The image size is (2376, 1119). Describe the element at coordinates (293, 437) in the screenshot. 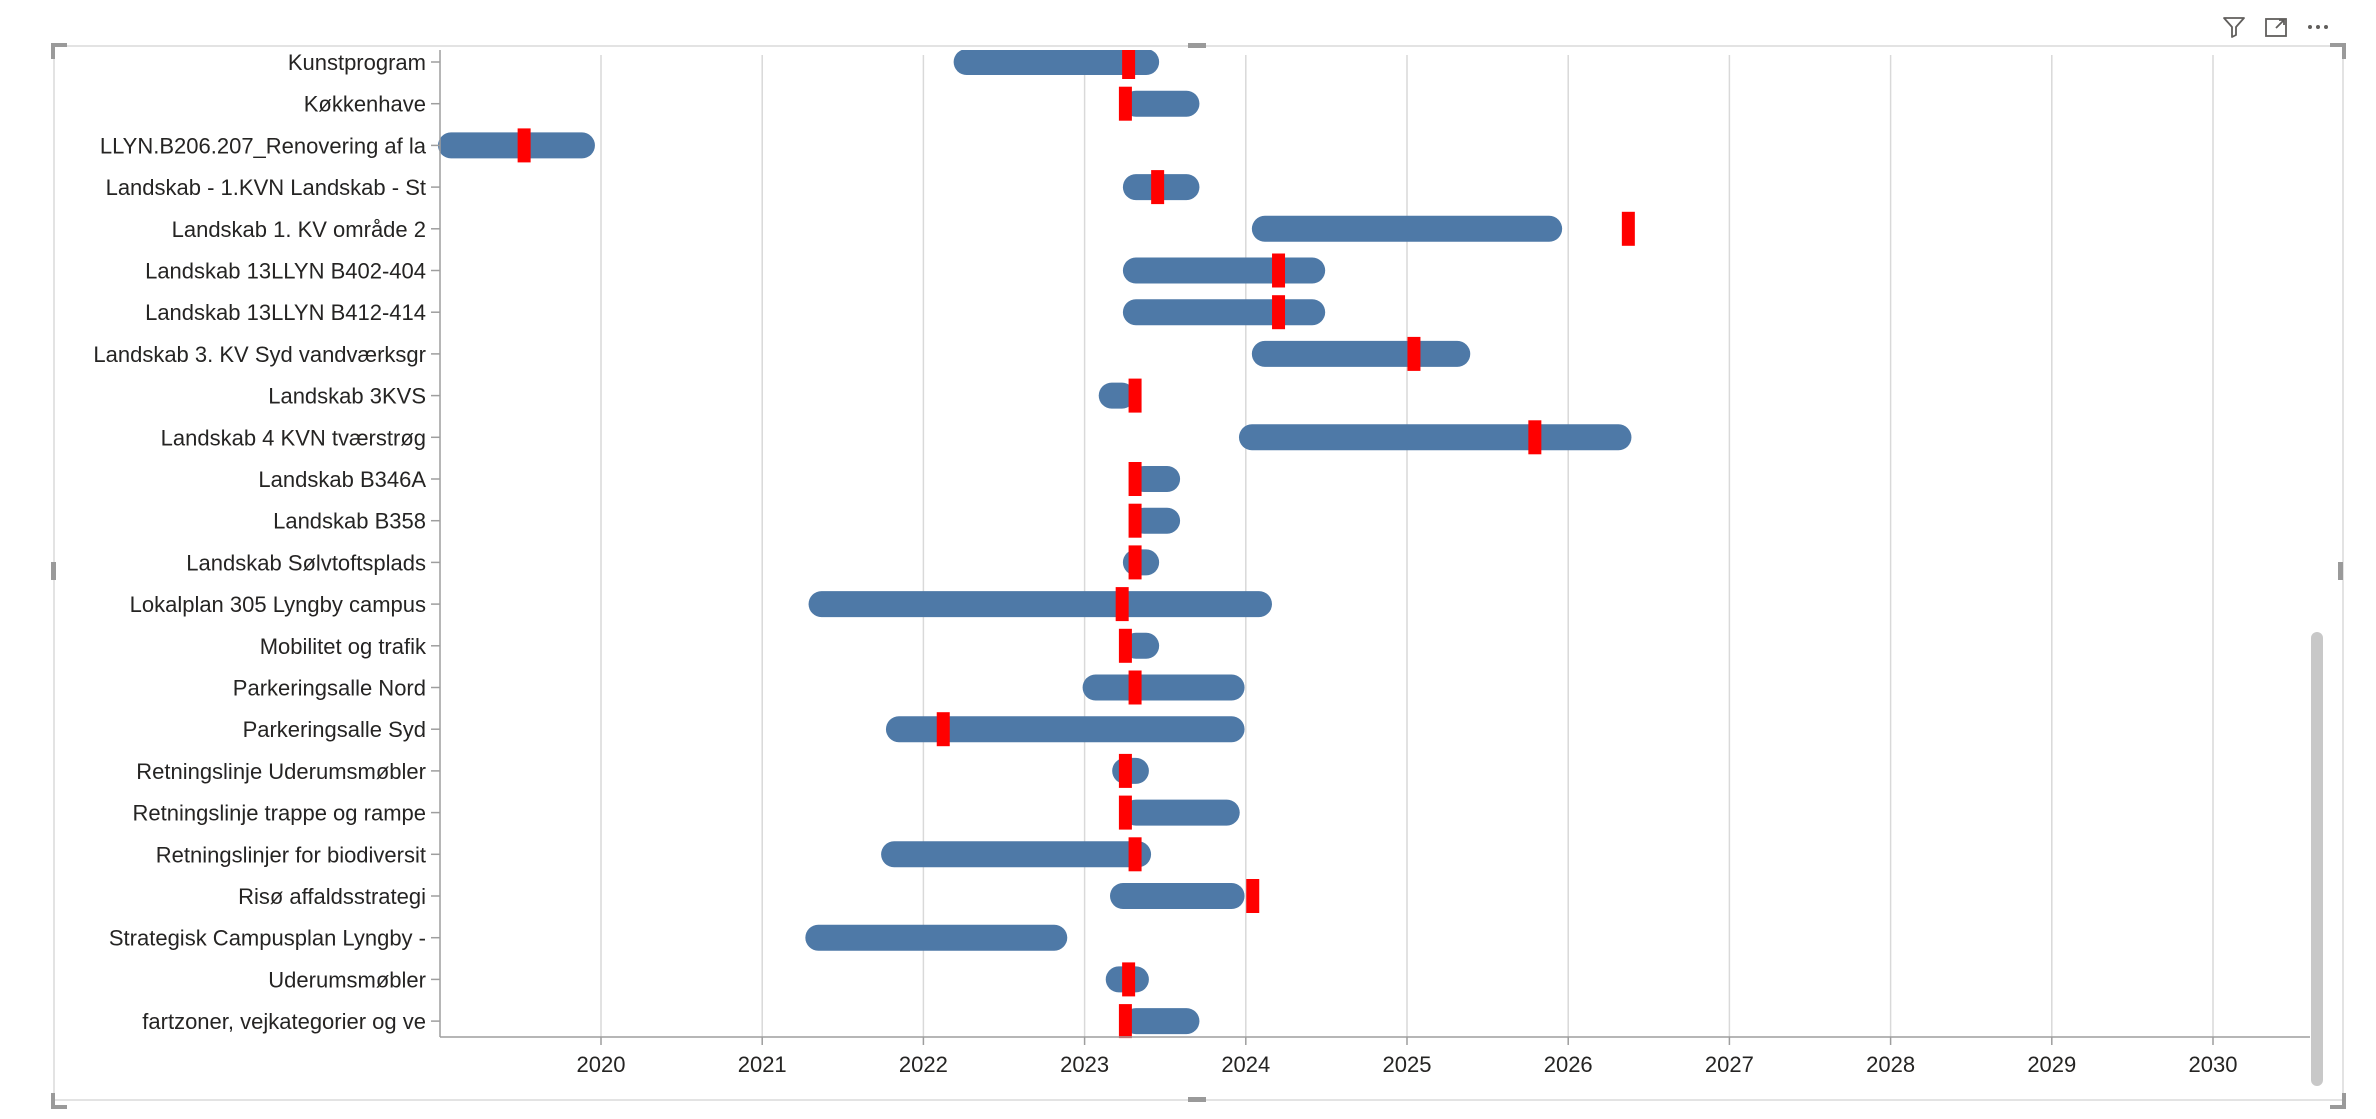

I see `category-label: Landskab 4 KVN tværstrøg` at that location.